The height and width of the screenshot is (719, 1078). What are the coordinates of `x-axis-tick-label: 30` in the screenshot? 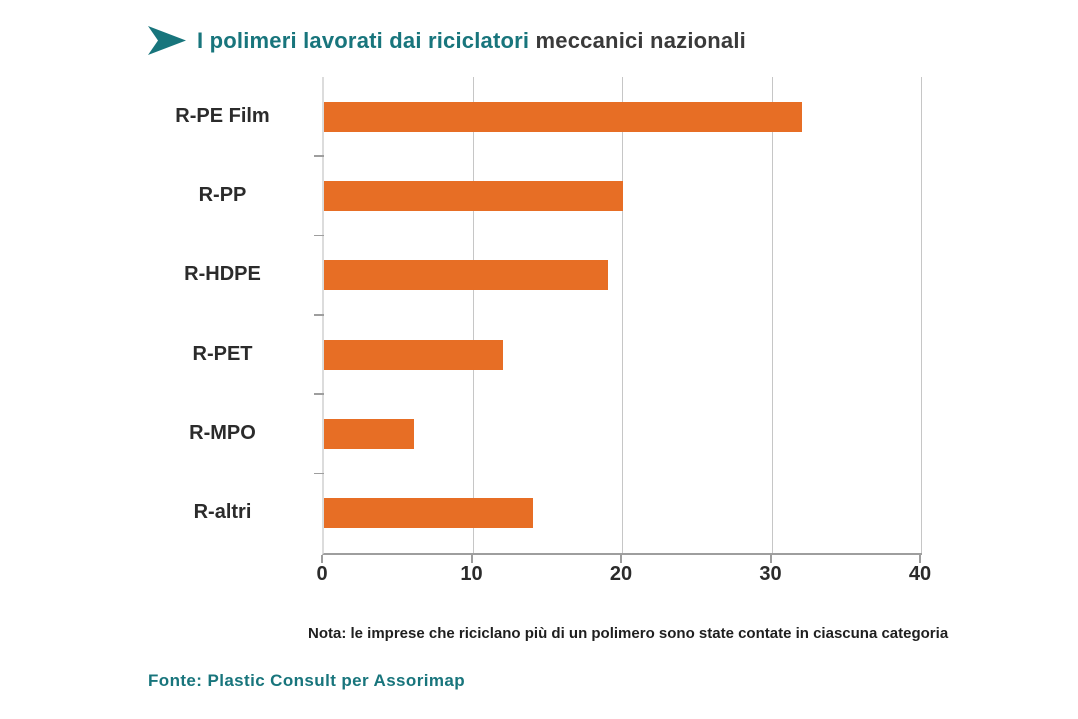 It's located at (770, 574).